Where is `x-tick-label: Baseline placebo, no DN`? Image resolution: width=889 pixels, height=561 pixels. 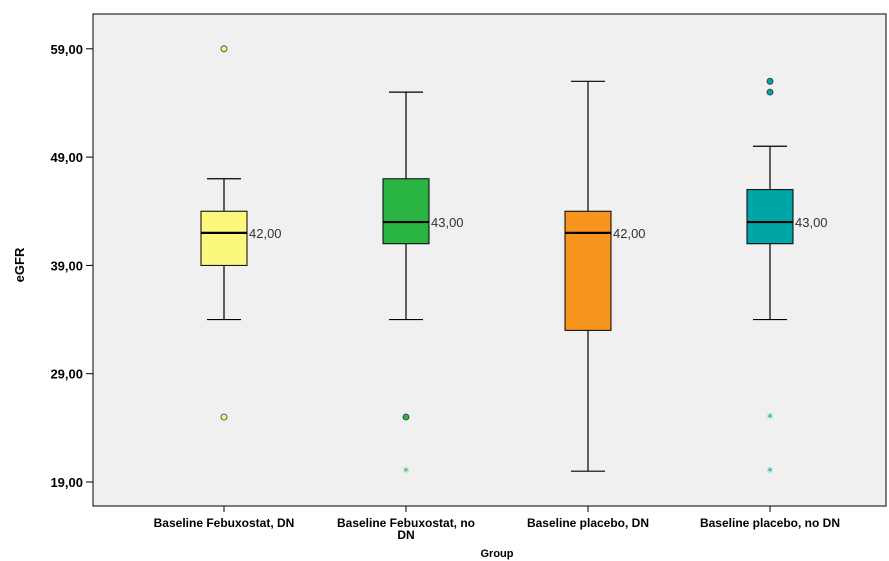 x-tick-label: Baseline placebo, no DN is located at coordinates (770, 523).